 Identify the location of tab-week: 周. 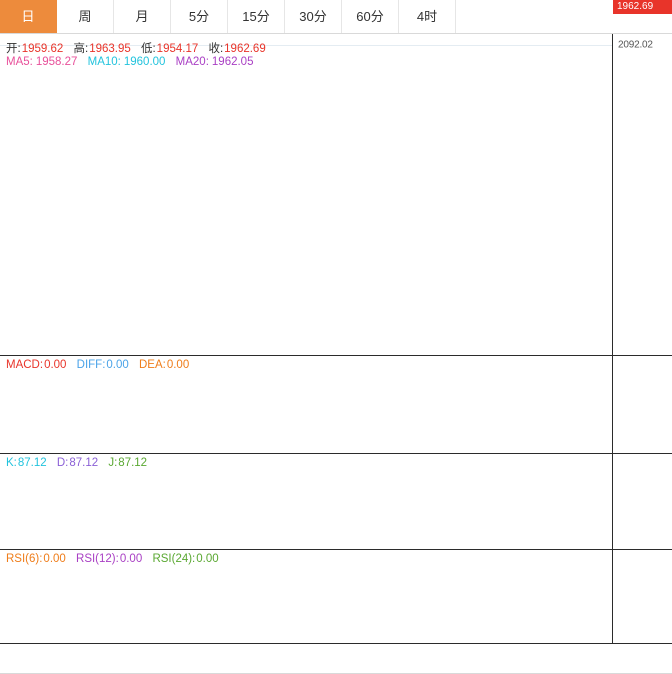
(85, 16).